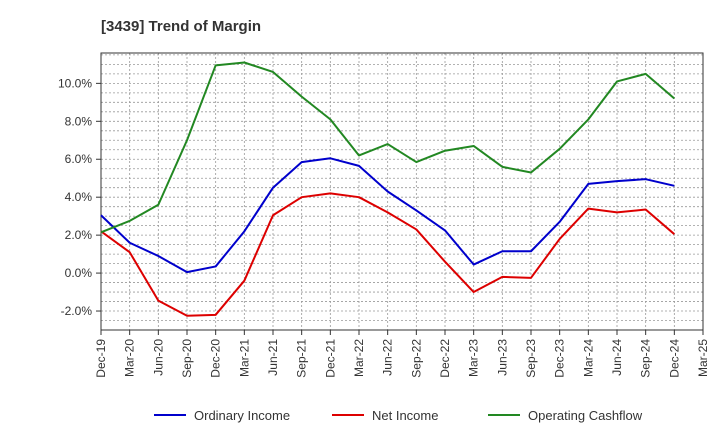  What do you see at coordinates (216, 358) in the screenshot?
I see `x-tick-label: Dec-20` at bounding box center [216, 358].